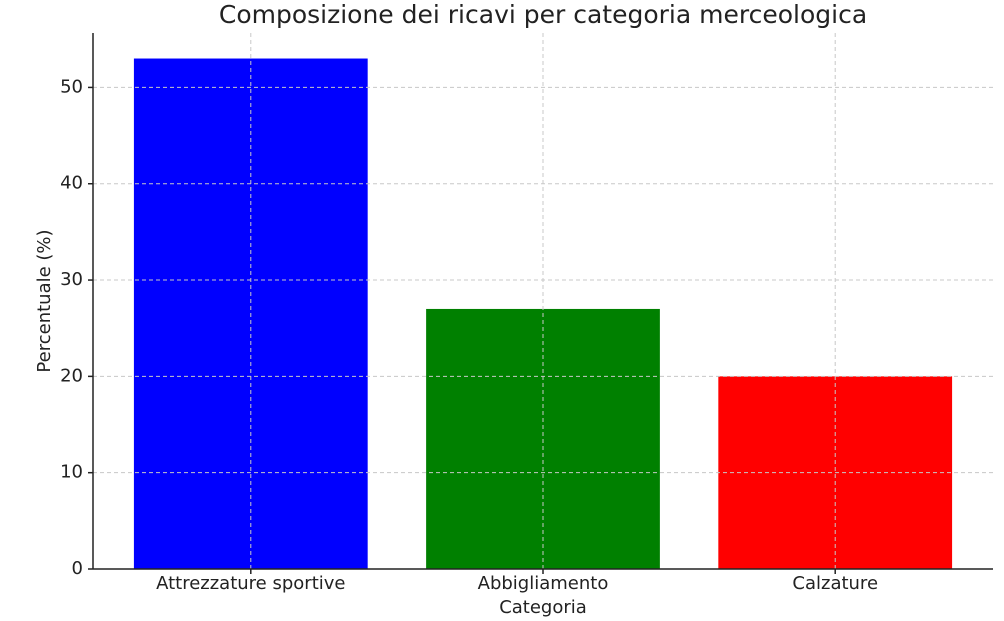 This screenshot has height=621, width=1004. I want to click on x-tick-label: Abbigliamento, so click(543, 583).